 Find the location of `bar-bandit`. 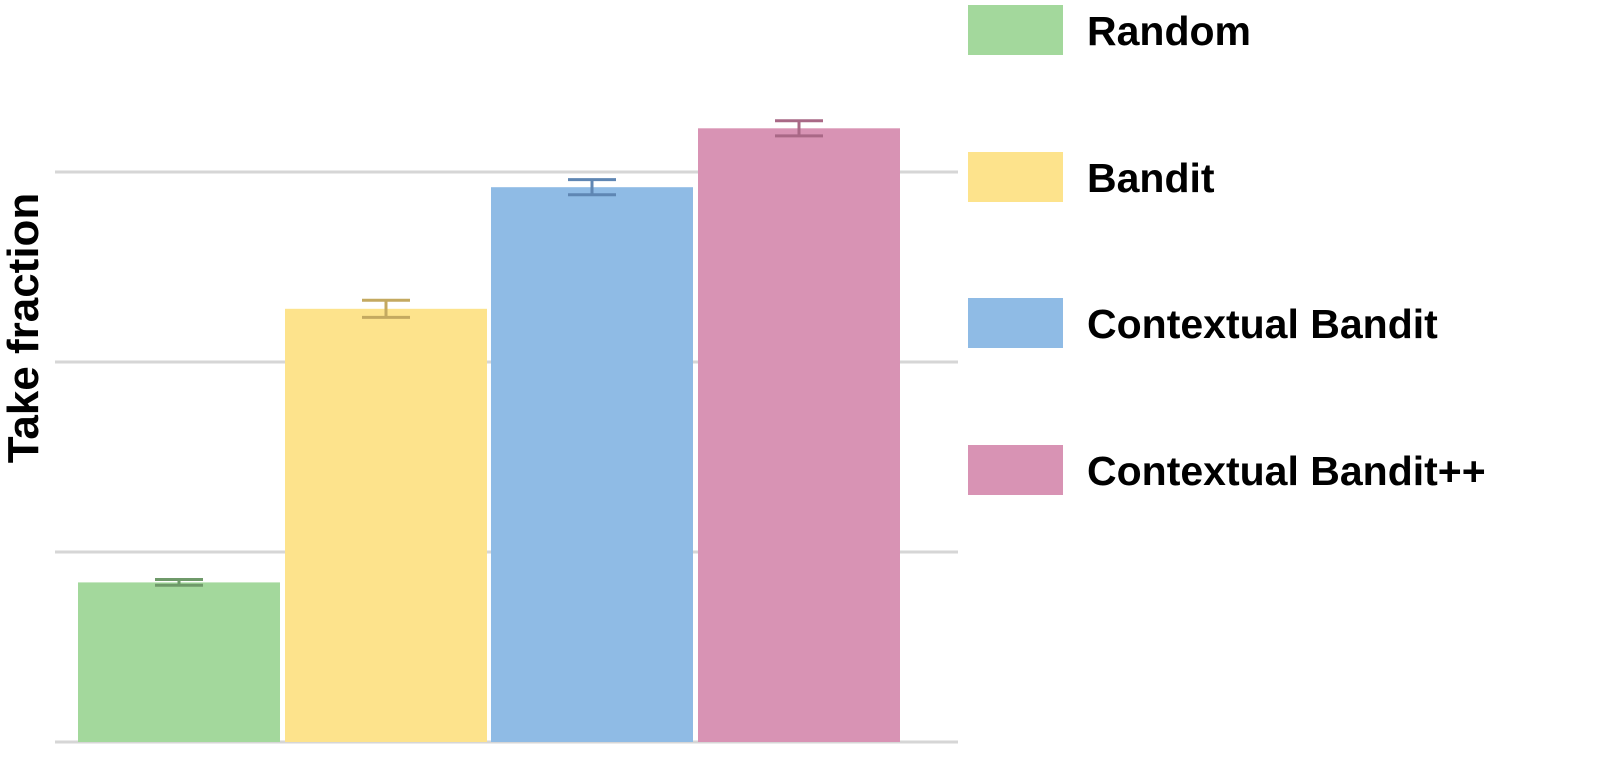

bar-bandit is located at coordinates (386, 525).